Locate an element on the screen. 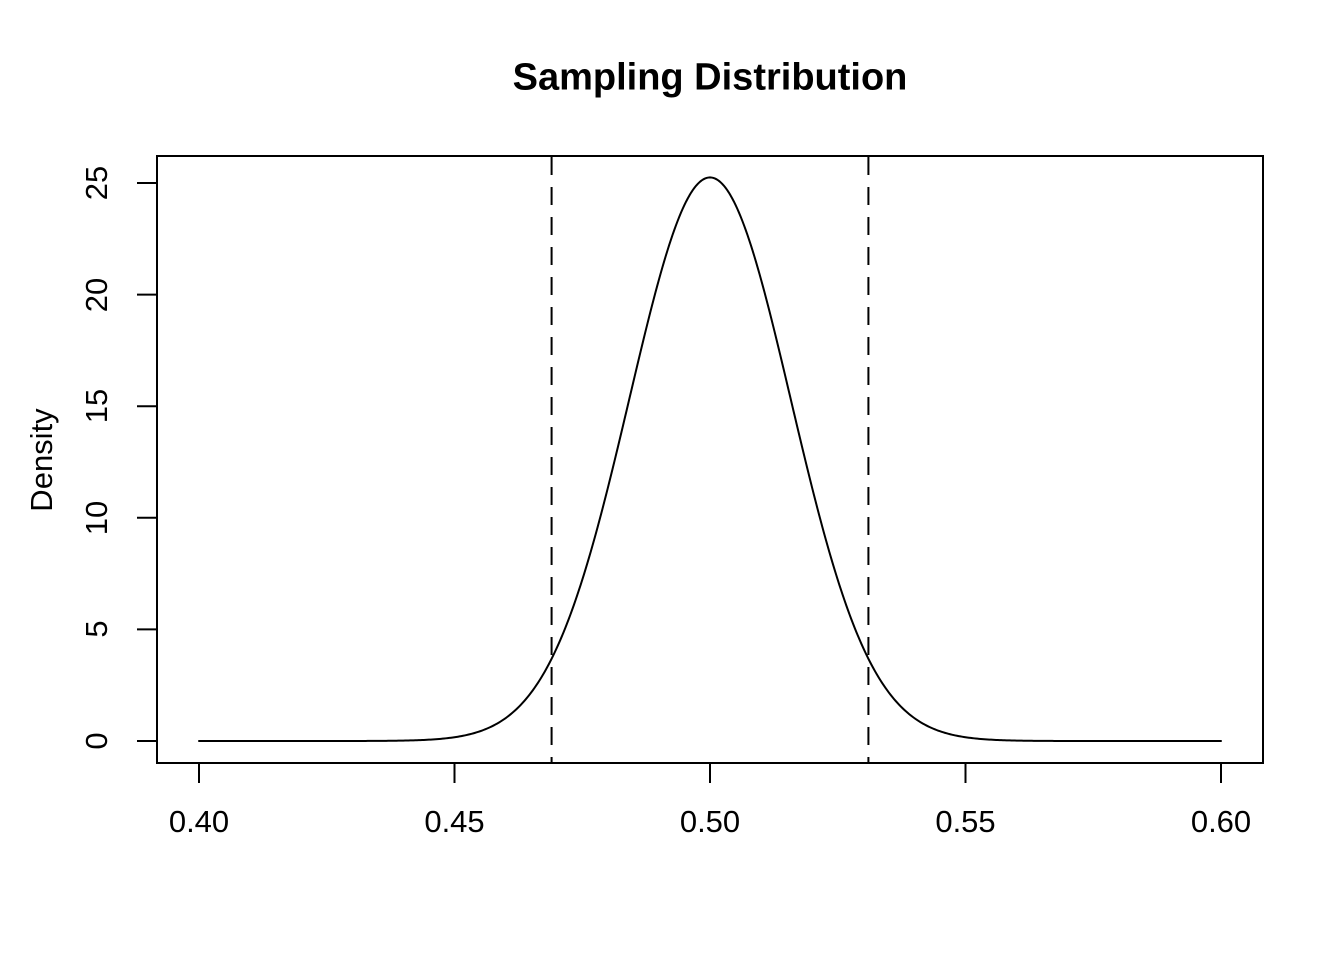 This screenshot has width=1344, height=960. chart-title: Sampling Distribution is located at coordinates (710, 77).